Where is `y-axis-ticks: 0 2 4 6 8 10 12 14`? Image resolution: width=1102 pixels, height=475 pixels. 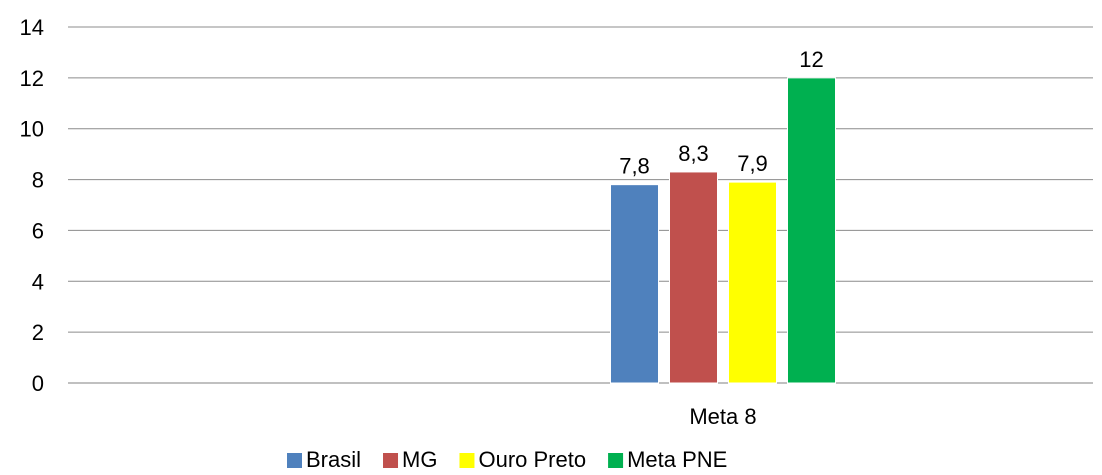
y-axis-ticks: 0 2 4 6 8 10 12 14 is located at coordinates (32, 205).